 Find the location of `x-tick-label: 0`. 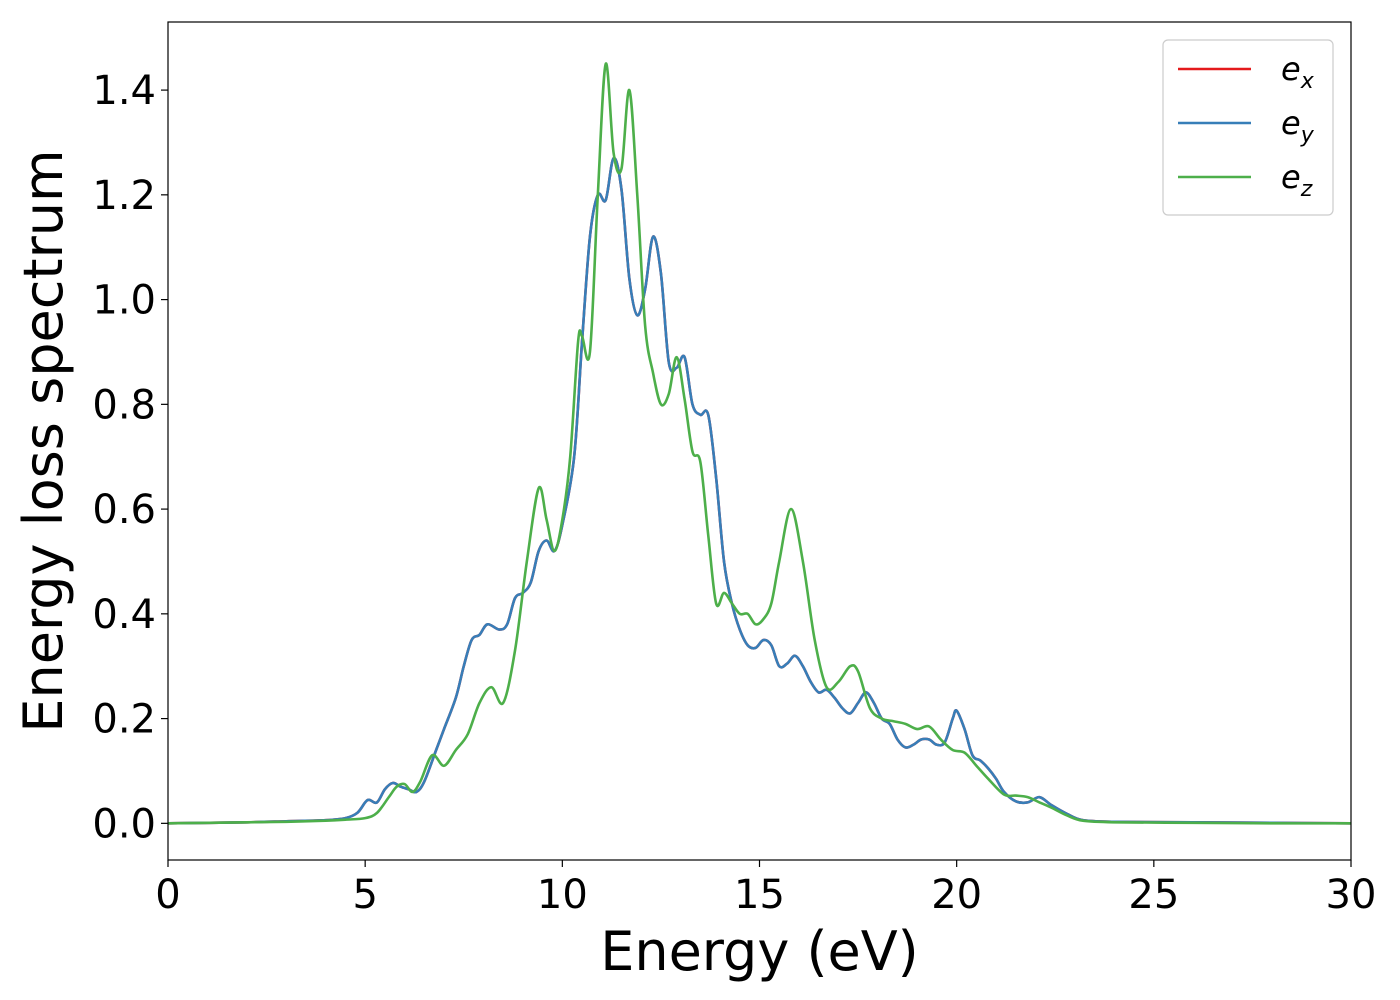

x-tick-label: 0 is located at coordinates (167, 895).